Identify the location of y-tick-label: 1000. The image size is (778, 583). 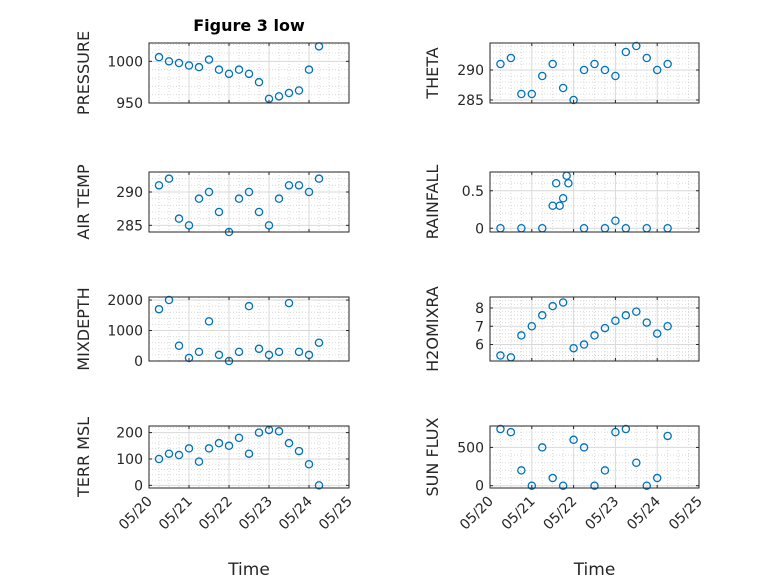
(125, 62).